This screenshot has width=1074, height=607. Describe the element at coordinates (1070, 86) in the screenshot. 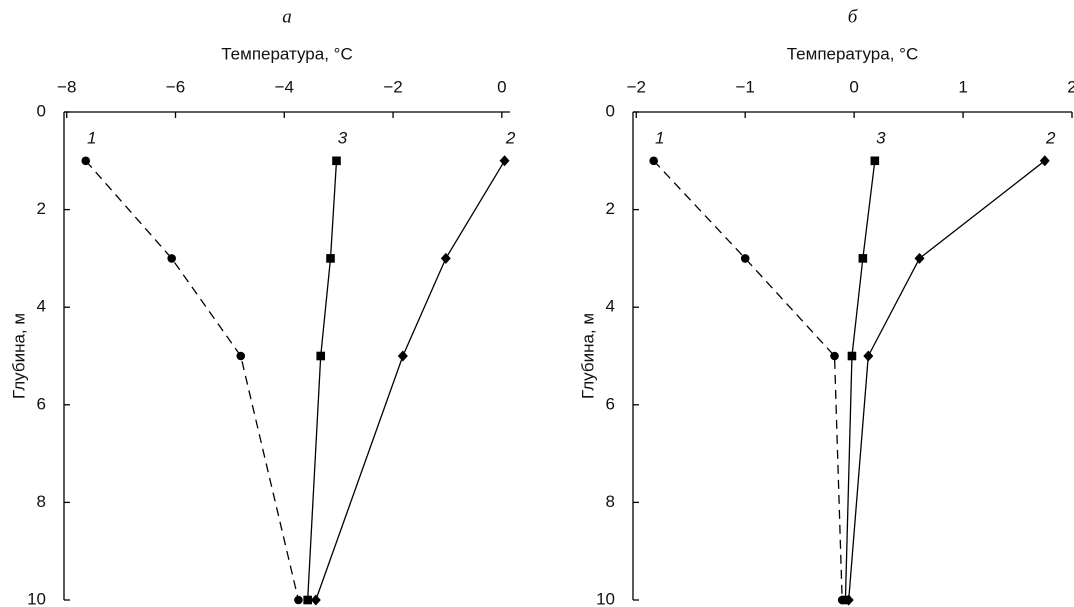

I see `x-tick-label: 2` at that location.